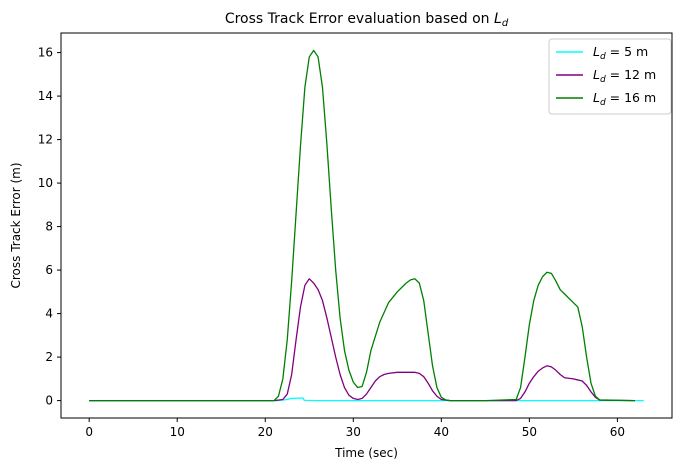 The width and height of the screenshot is (687, 470). What do you see at coordinates (49, 314) in the screenshot?
I see `y-tick-label: 4` at bounding box center [49, 314].